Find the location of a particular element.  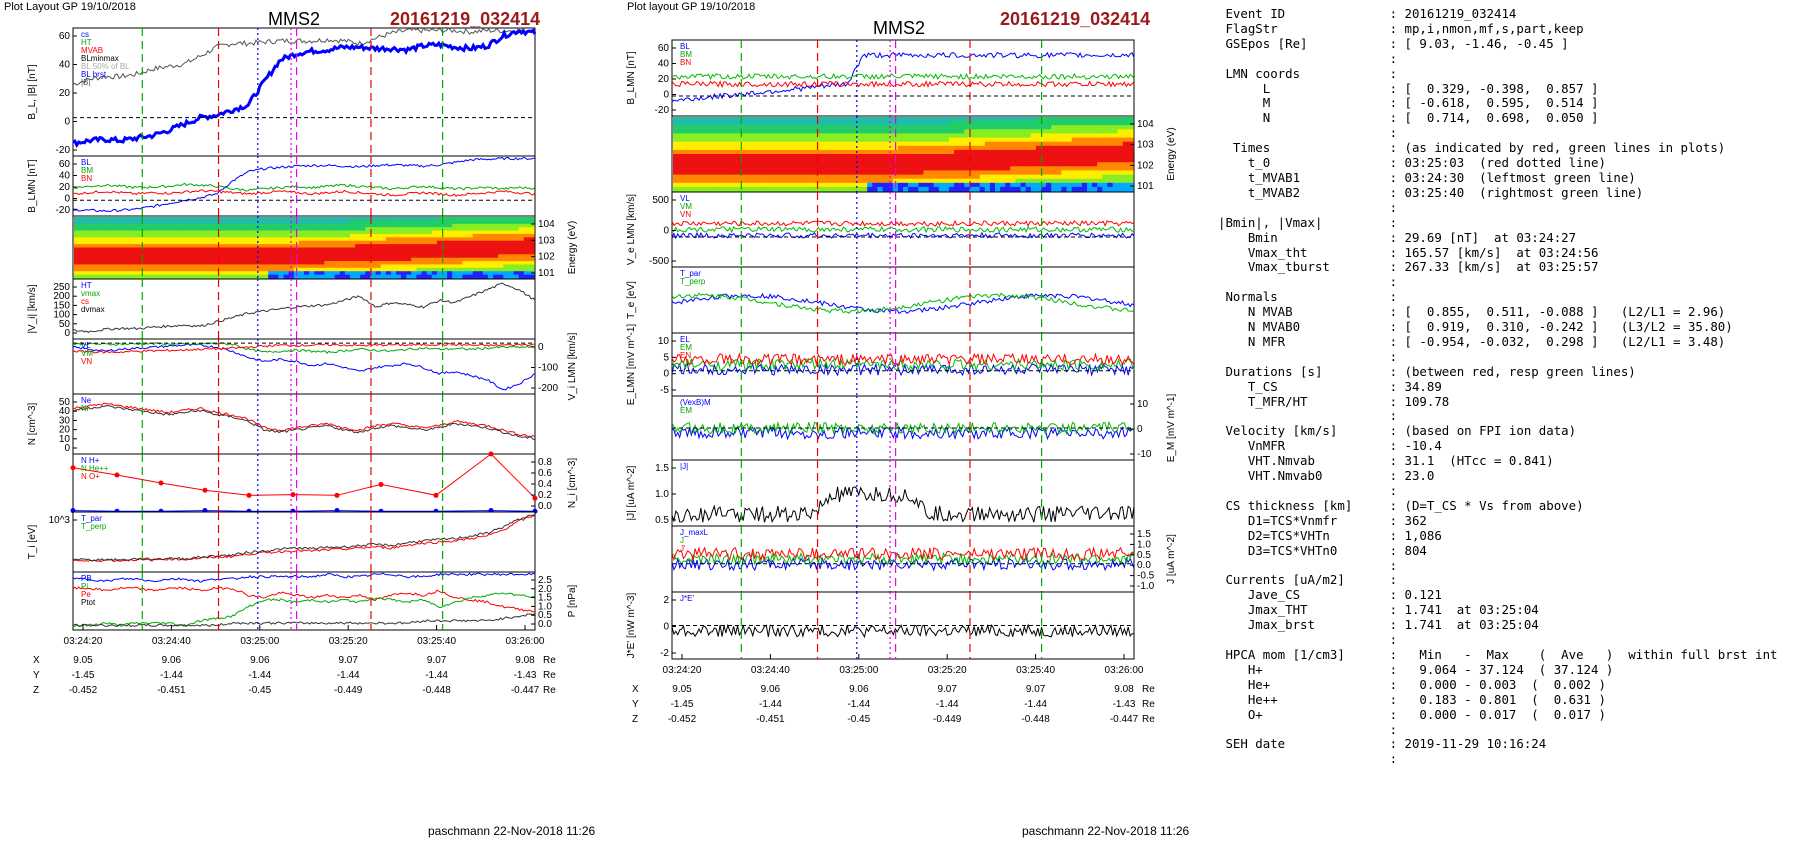

left-xtick-3: 03:25:20 is located at coordinates (348, 641).